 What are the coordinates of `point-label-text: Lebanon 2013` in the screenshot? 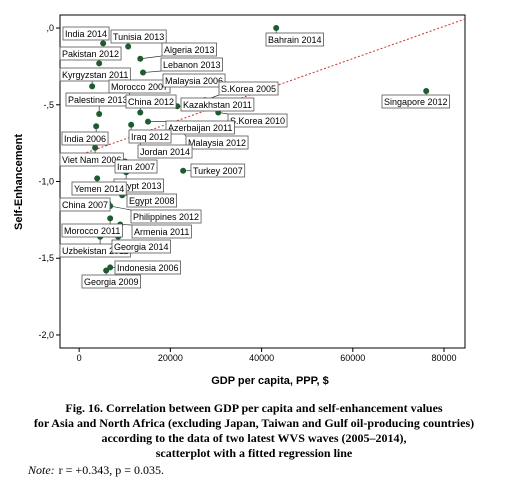 It's located at (192, 65).